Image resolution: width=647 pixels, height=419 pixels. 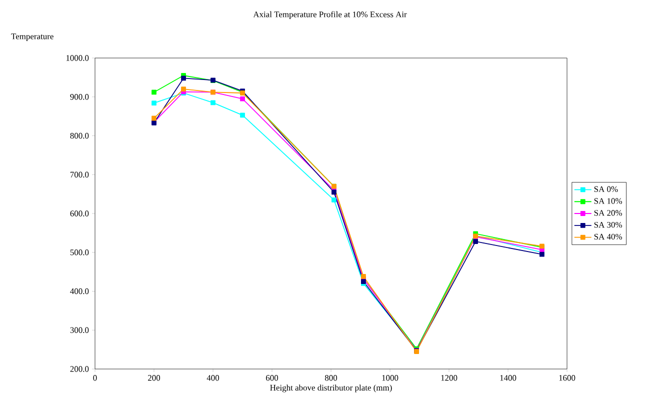 I want to click on y-tick-label: 300.0, so click(x=79, y=330).